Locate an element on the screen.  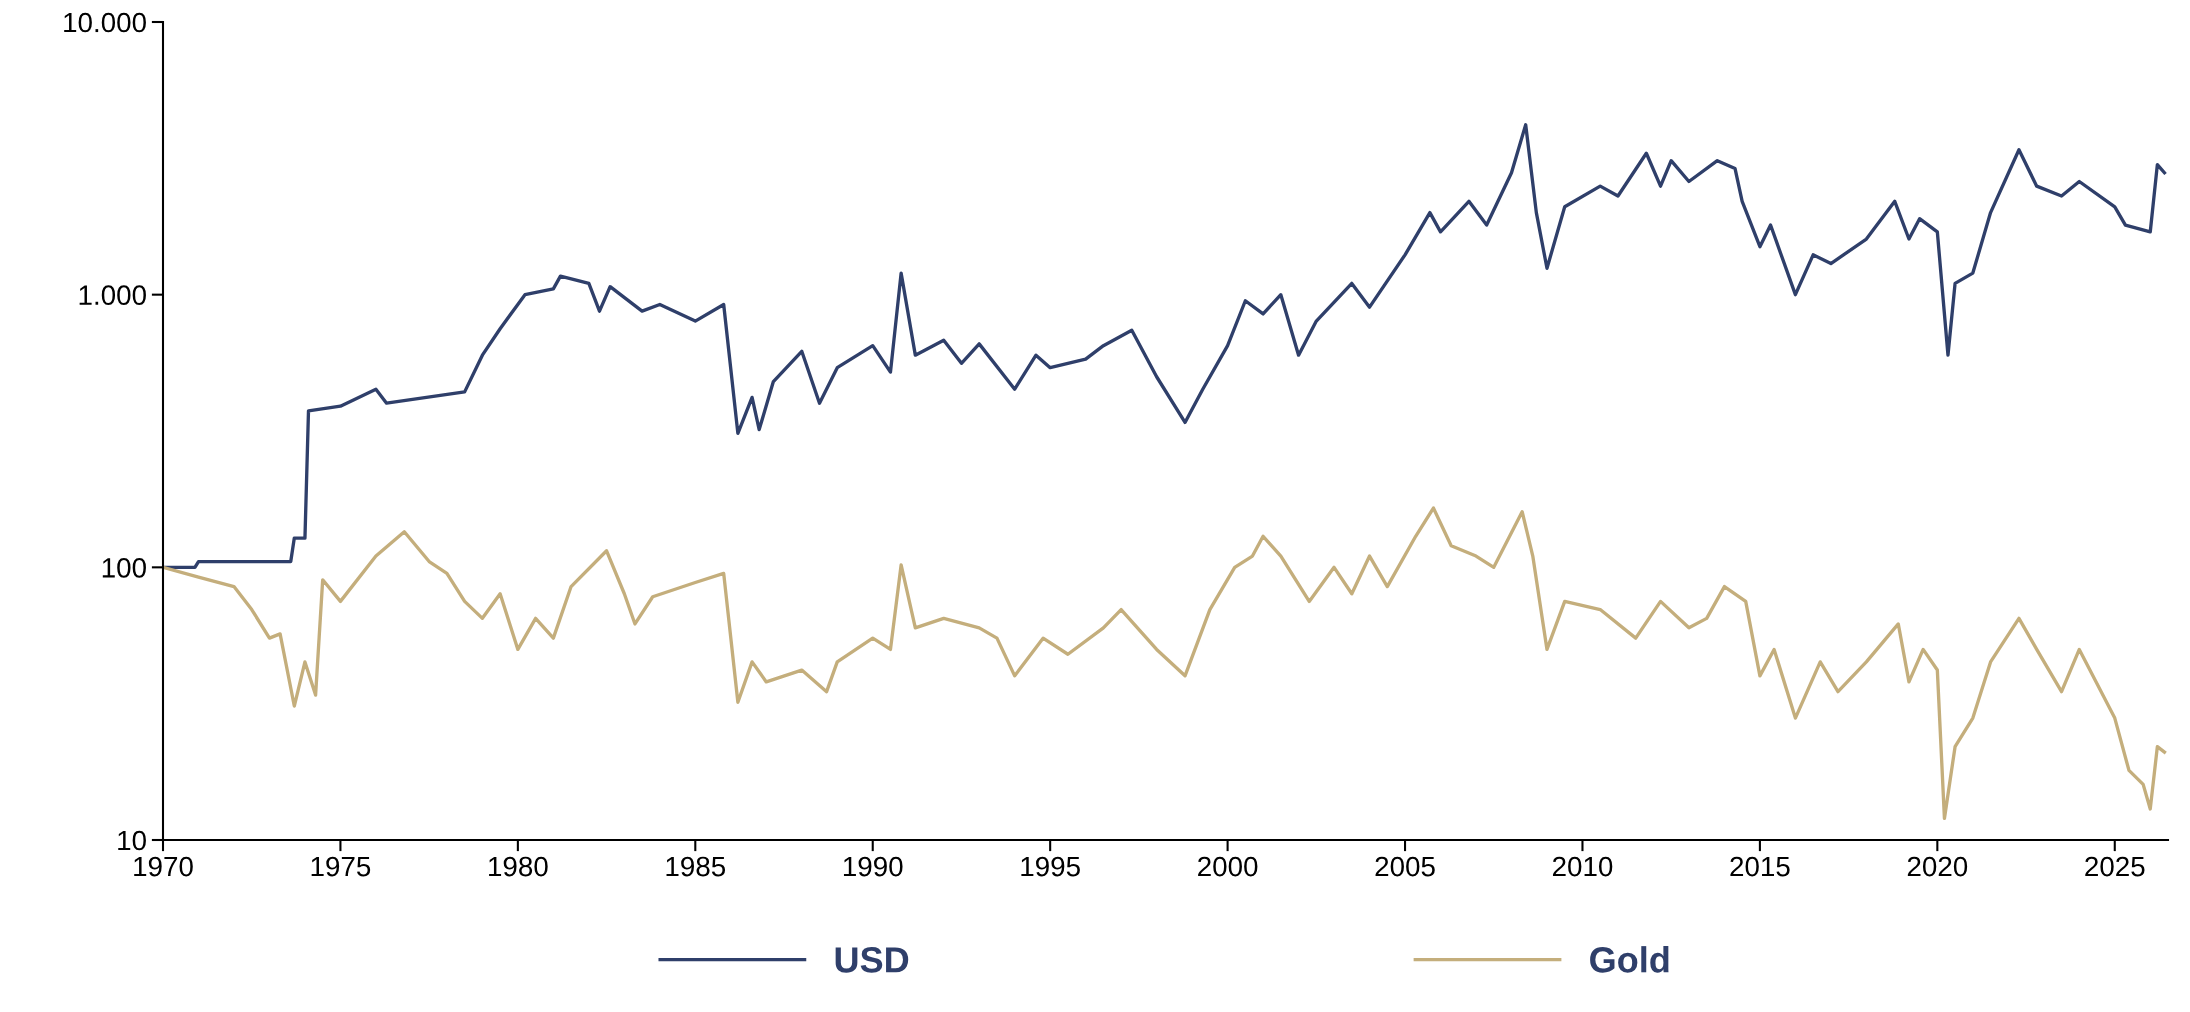
x-tick-label: 1975 is located at coordinates (341, 866).